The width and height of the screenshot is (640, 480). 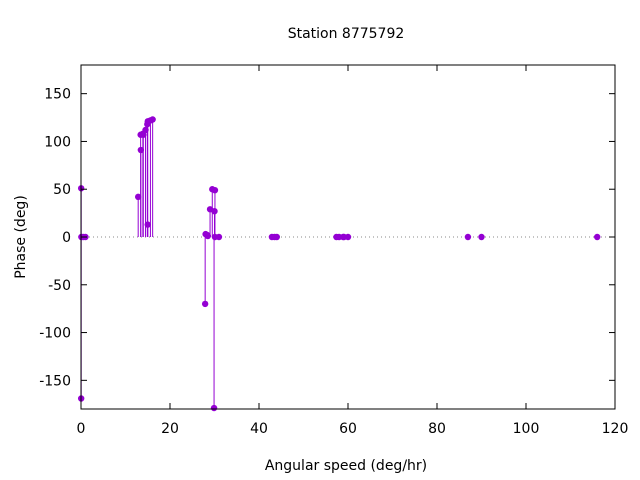 I want to click on y-tick-label: -150, so click(x=55, y=381).